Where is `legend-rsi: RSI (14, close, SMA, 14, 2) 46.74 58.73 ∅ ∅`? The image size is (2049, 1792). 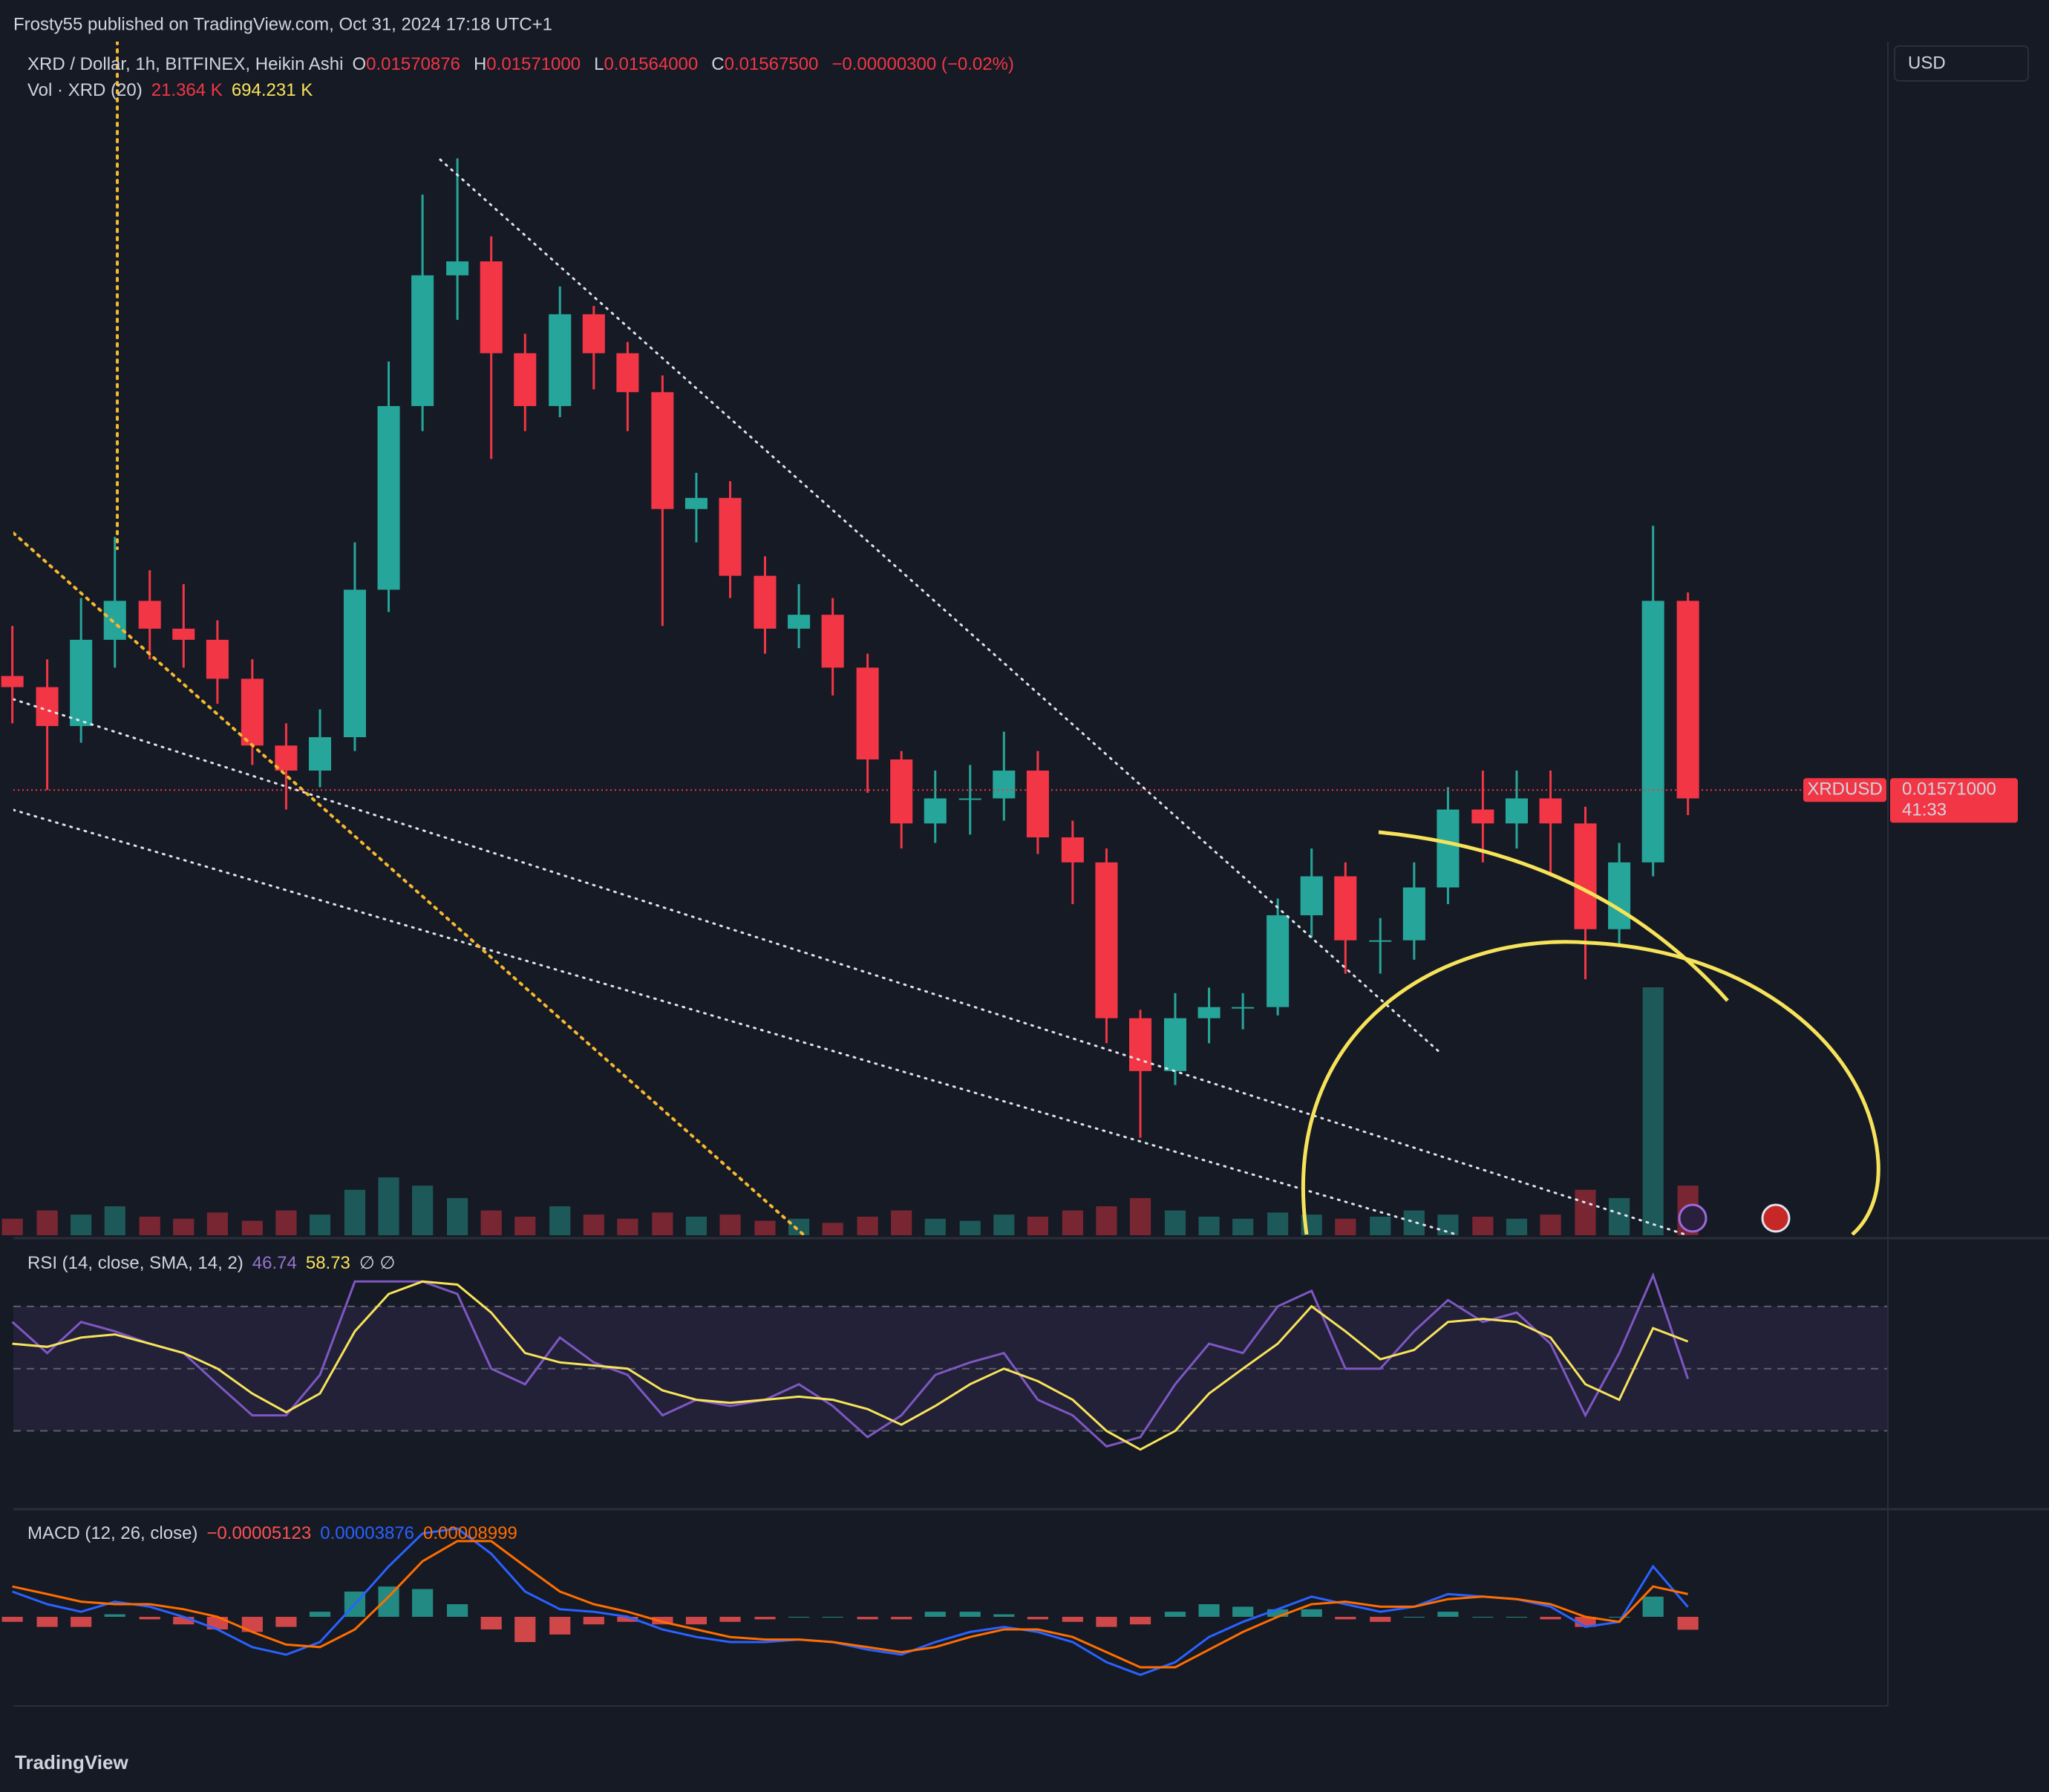
legend-rsi: RSI (14, close, SMA, 14, 2) 46.74 58.73 ∅ ∅ is located at coordinates (211, 1263).